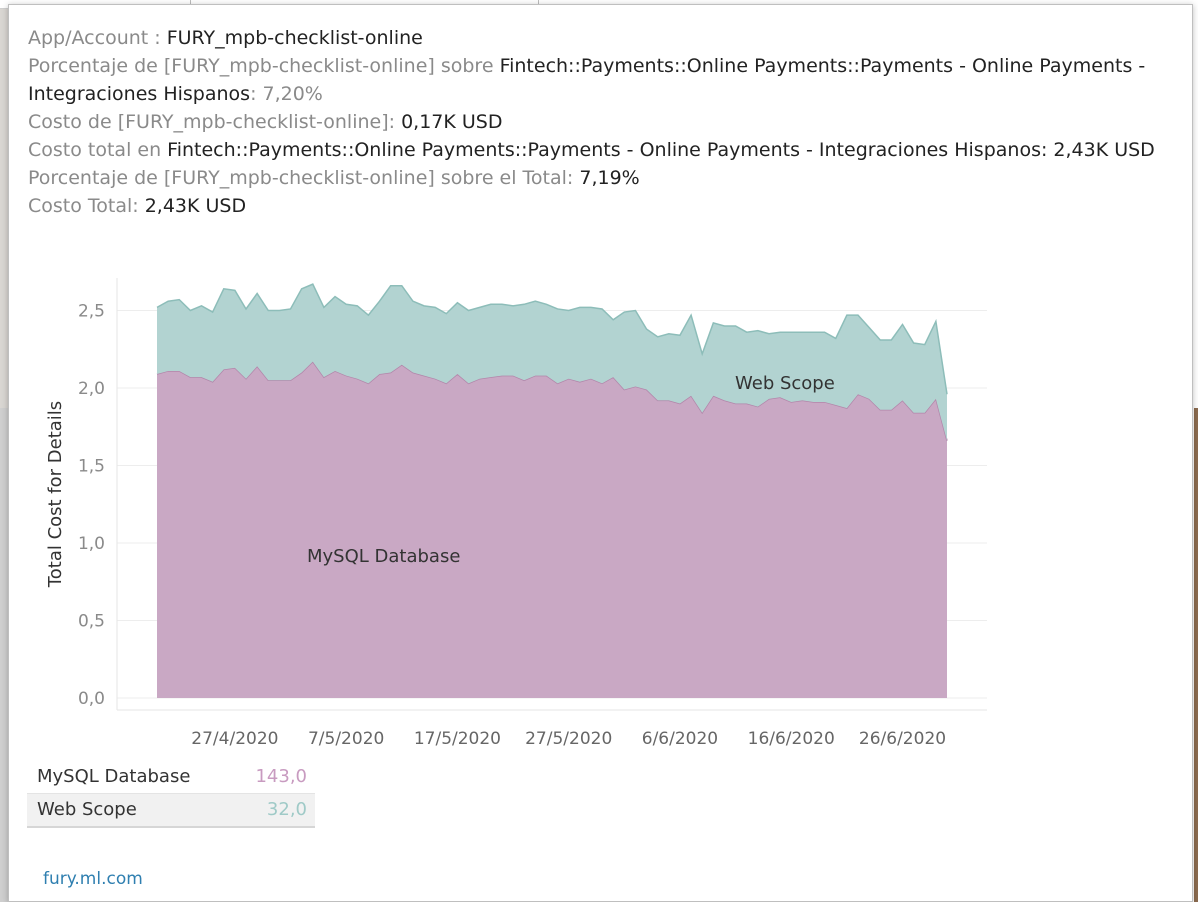  What do you see at coordinates (114, 776) in the screenshot?
I see `legend-name: MySQL Database` at bounding box center [114, 776].